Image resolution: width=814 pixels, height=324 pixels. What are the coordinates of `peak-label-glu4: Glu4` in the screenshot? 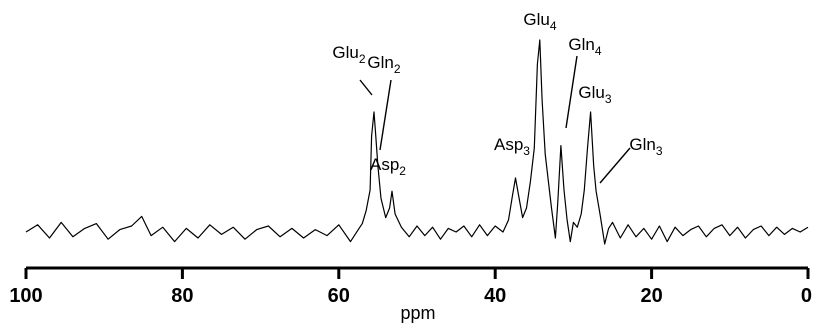 It's located at (539, 21).